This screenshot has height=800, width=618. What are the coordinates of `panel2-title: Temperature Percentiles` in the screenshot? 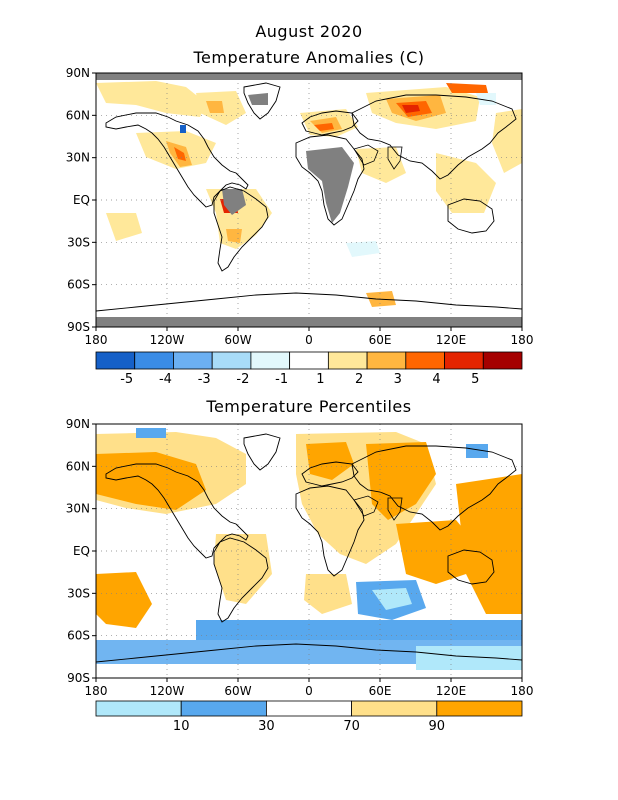 It's located at (309, 406).